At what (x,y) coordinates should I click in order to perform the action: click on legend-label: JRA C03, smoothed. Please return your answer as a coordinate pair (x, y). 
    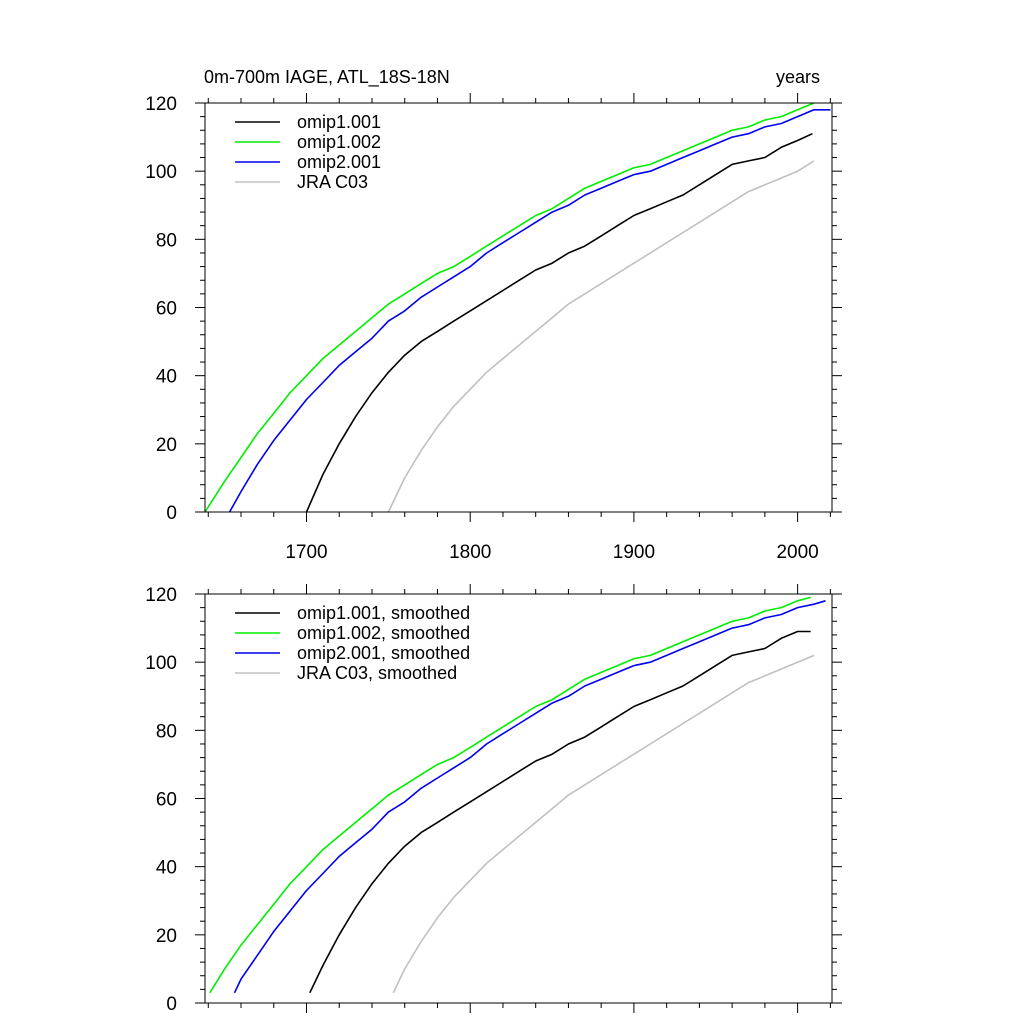
    Looking at the image, I should click on (377, 673).